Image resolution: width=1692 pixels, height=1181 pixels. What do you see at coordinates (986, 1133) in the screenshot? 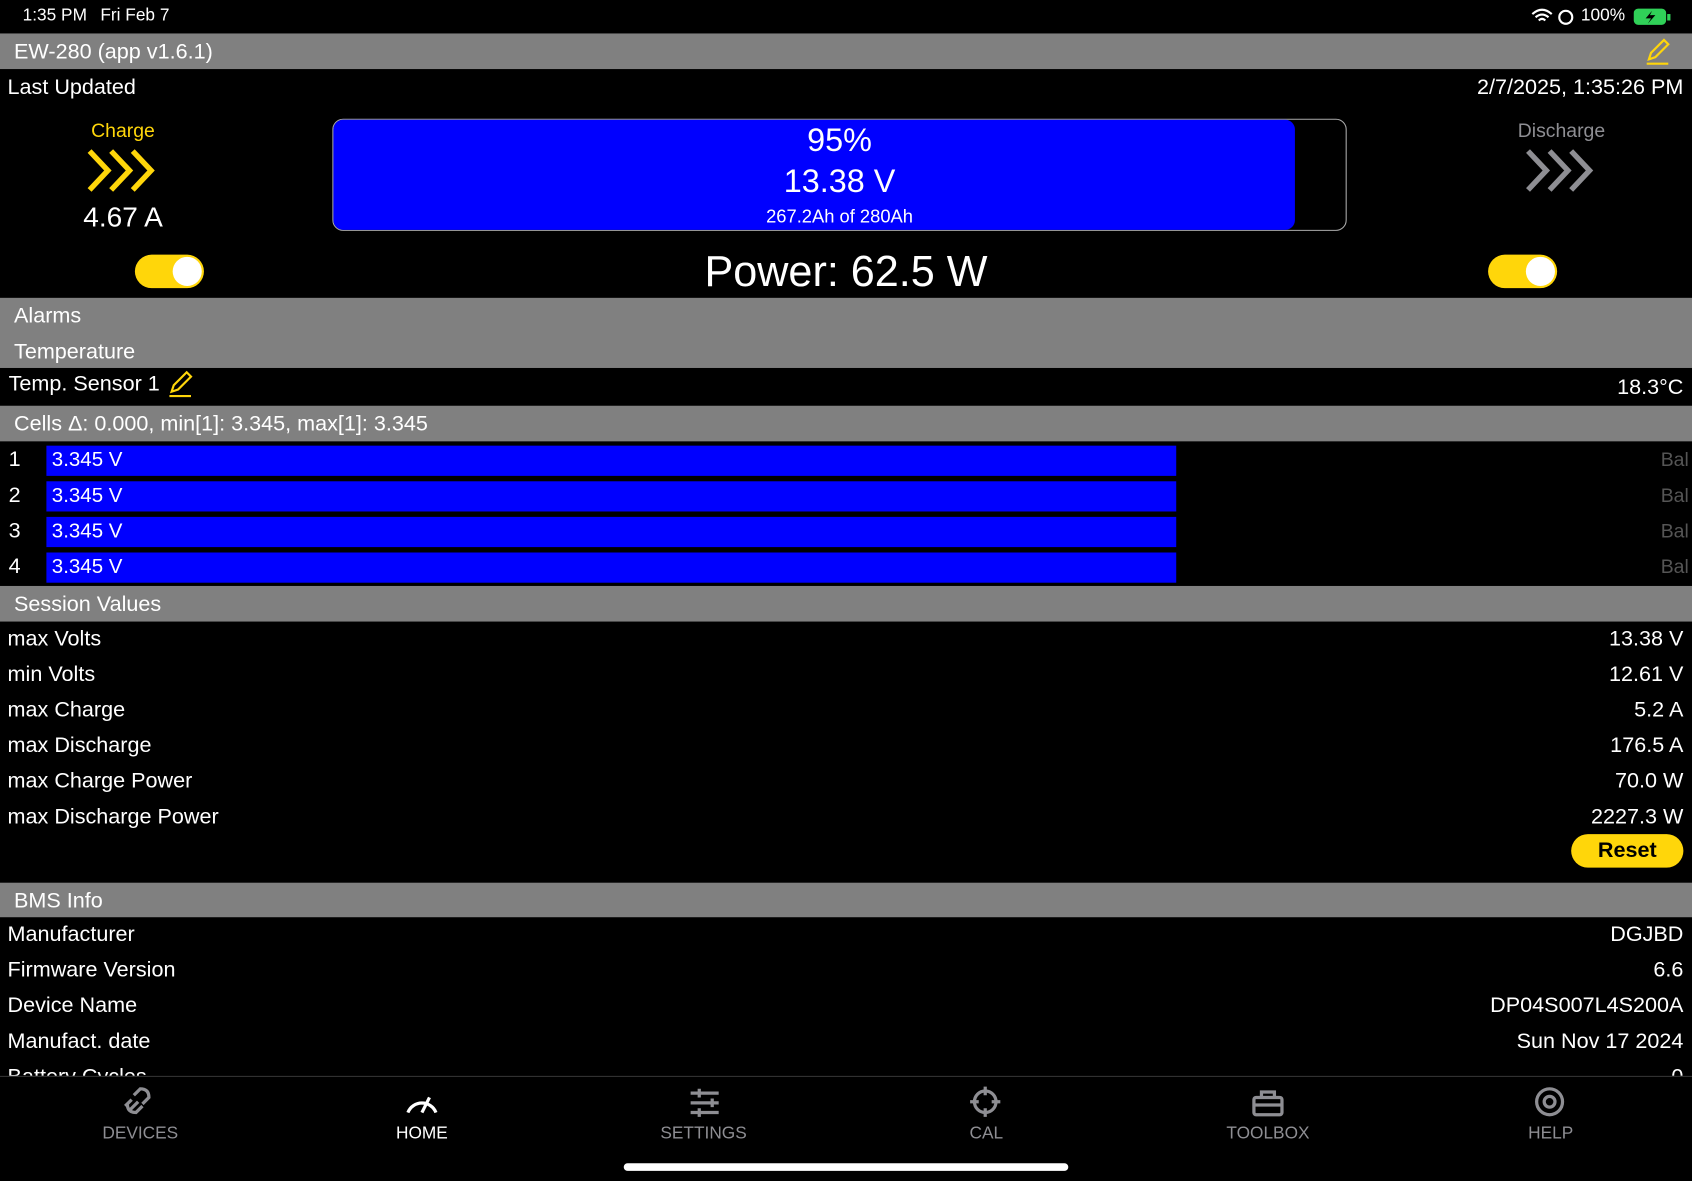
I see `tab: CAL` at bounding box center [986, 1133].